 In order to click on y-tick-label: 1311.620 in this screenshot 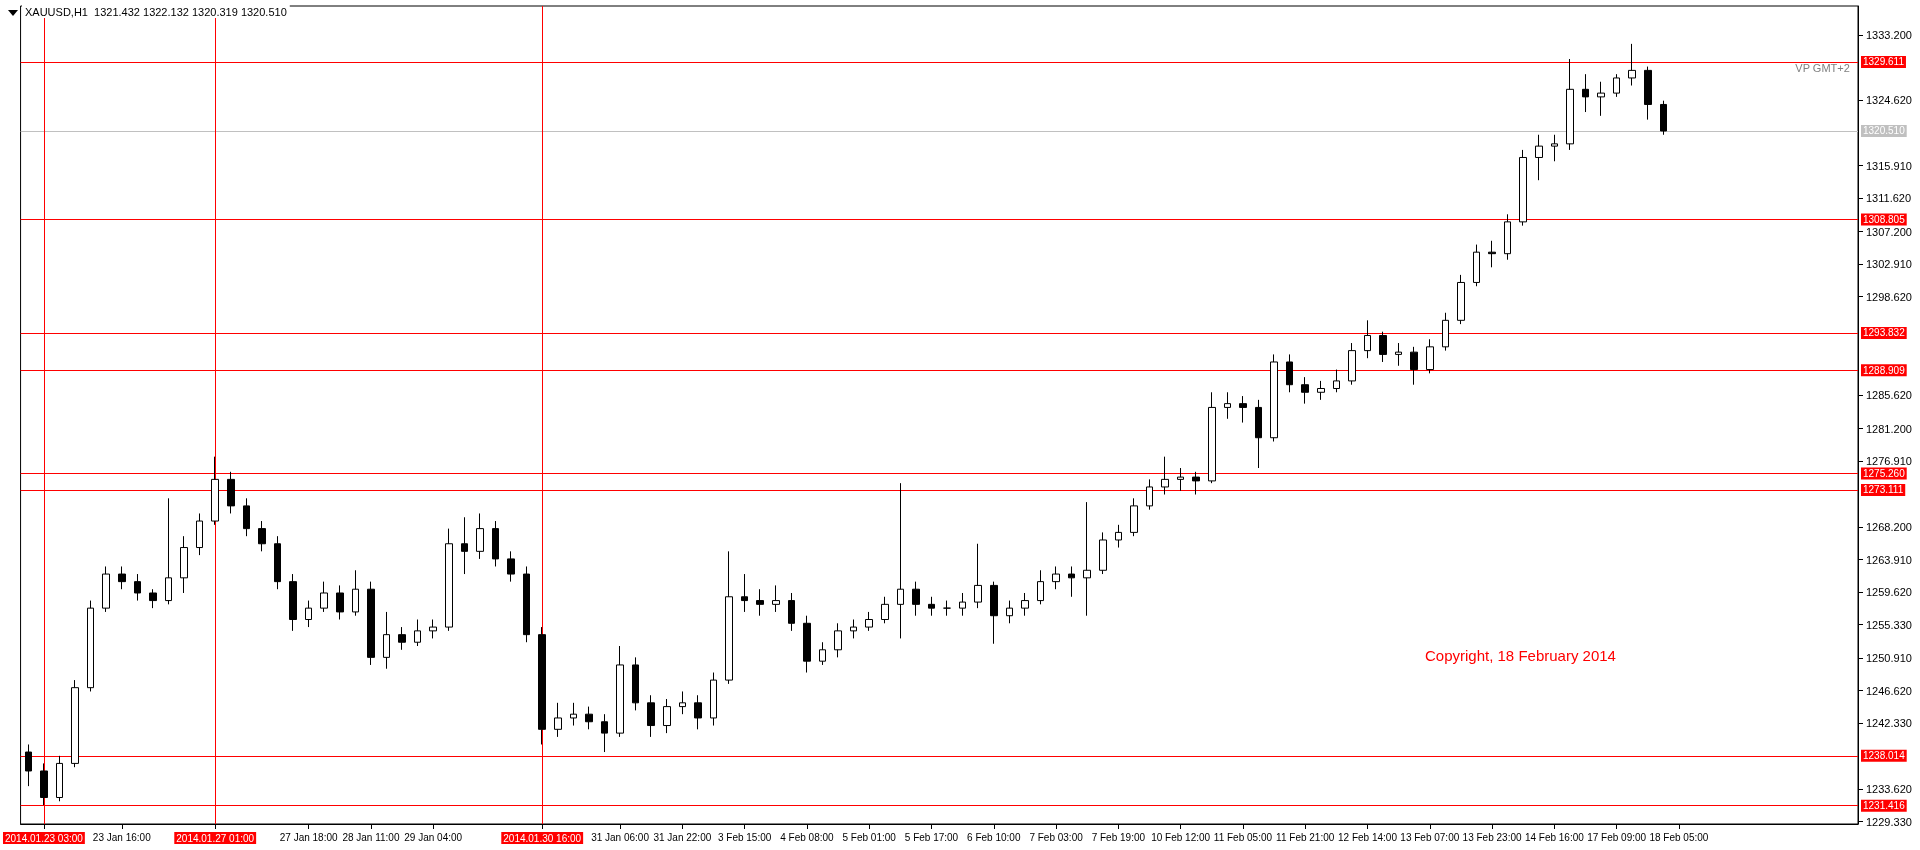, I will do `click(1889, 198)`.